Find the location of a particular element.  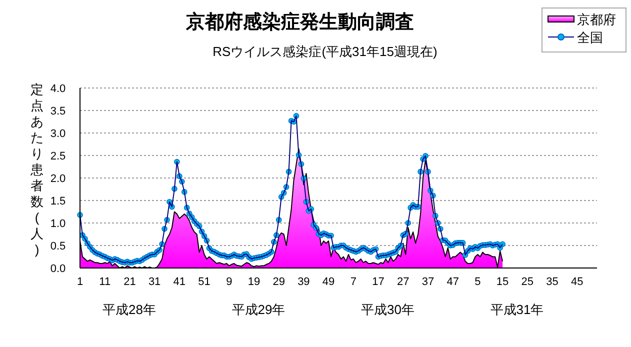

xtick: 7 is located at coordinates (353, 282).